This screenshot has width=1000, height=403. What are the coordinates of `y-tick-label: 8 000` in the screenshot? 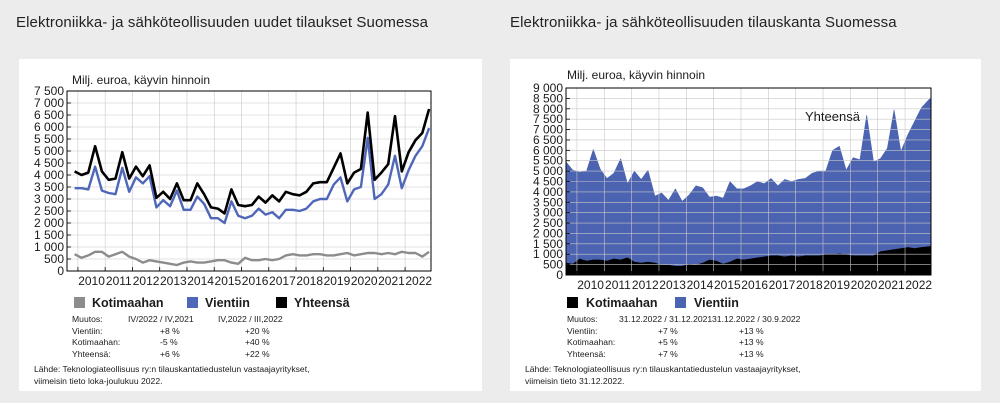 It's located at (548, 109).